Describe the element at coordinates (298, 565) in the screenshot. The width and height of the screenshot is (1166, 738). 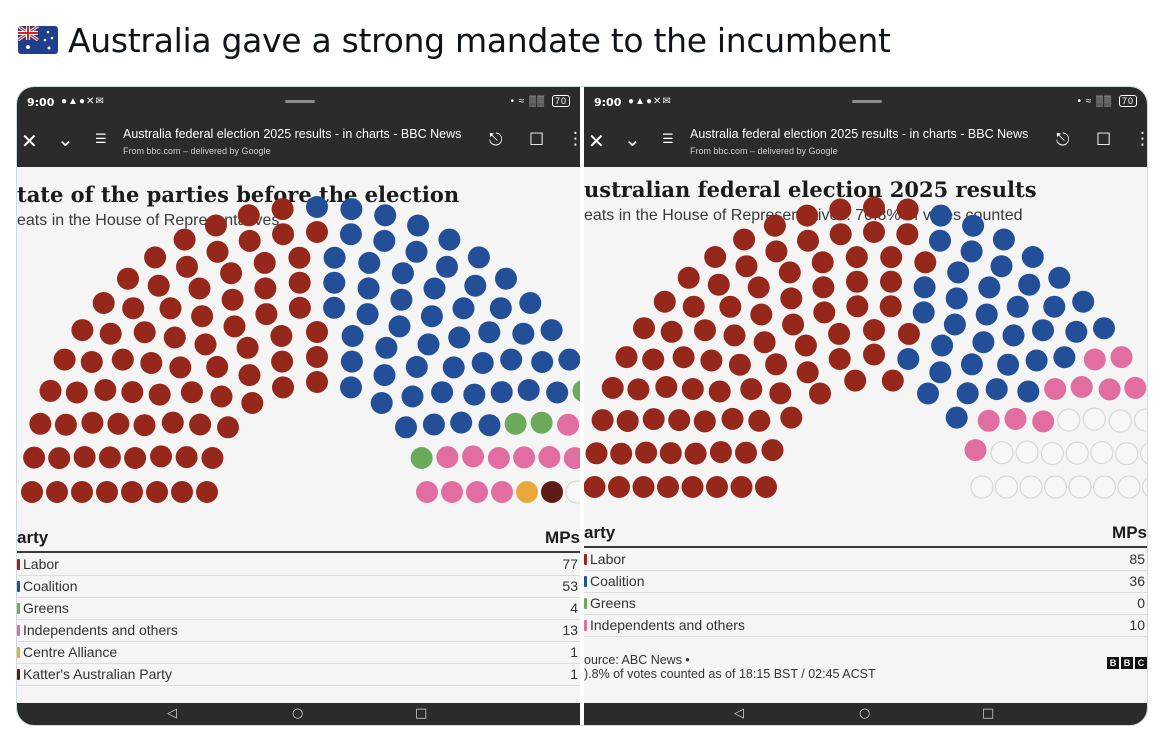
I see `table-row: Labor 77` at that location.